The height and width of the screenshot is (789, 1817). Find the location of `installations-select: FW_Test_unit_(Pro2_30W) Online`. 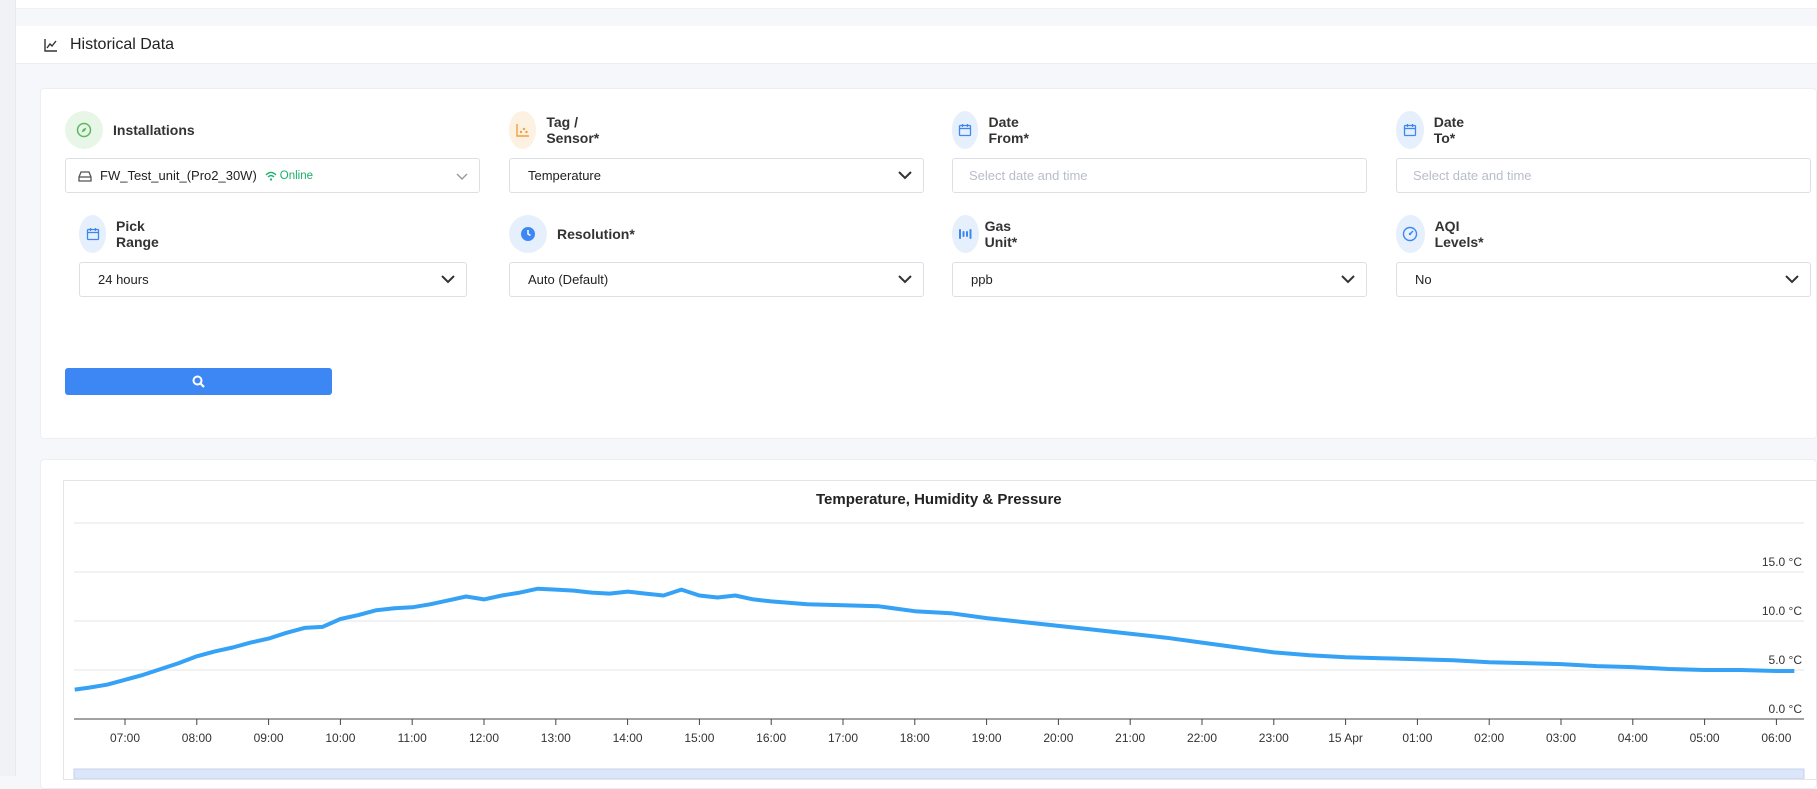

installations-select: FW_Test_unit_(Pro2_30W) Online is located at coordinates (272, 175).